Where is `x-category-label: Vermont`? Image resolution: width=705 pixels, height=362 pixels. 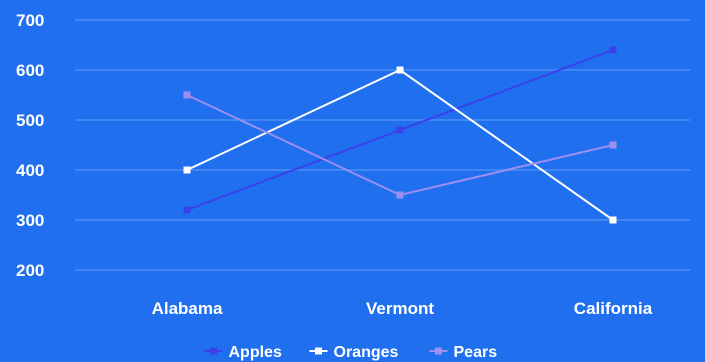 x-category-label: Vermont is located at coordinates (400, 308).